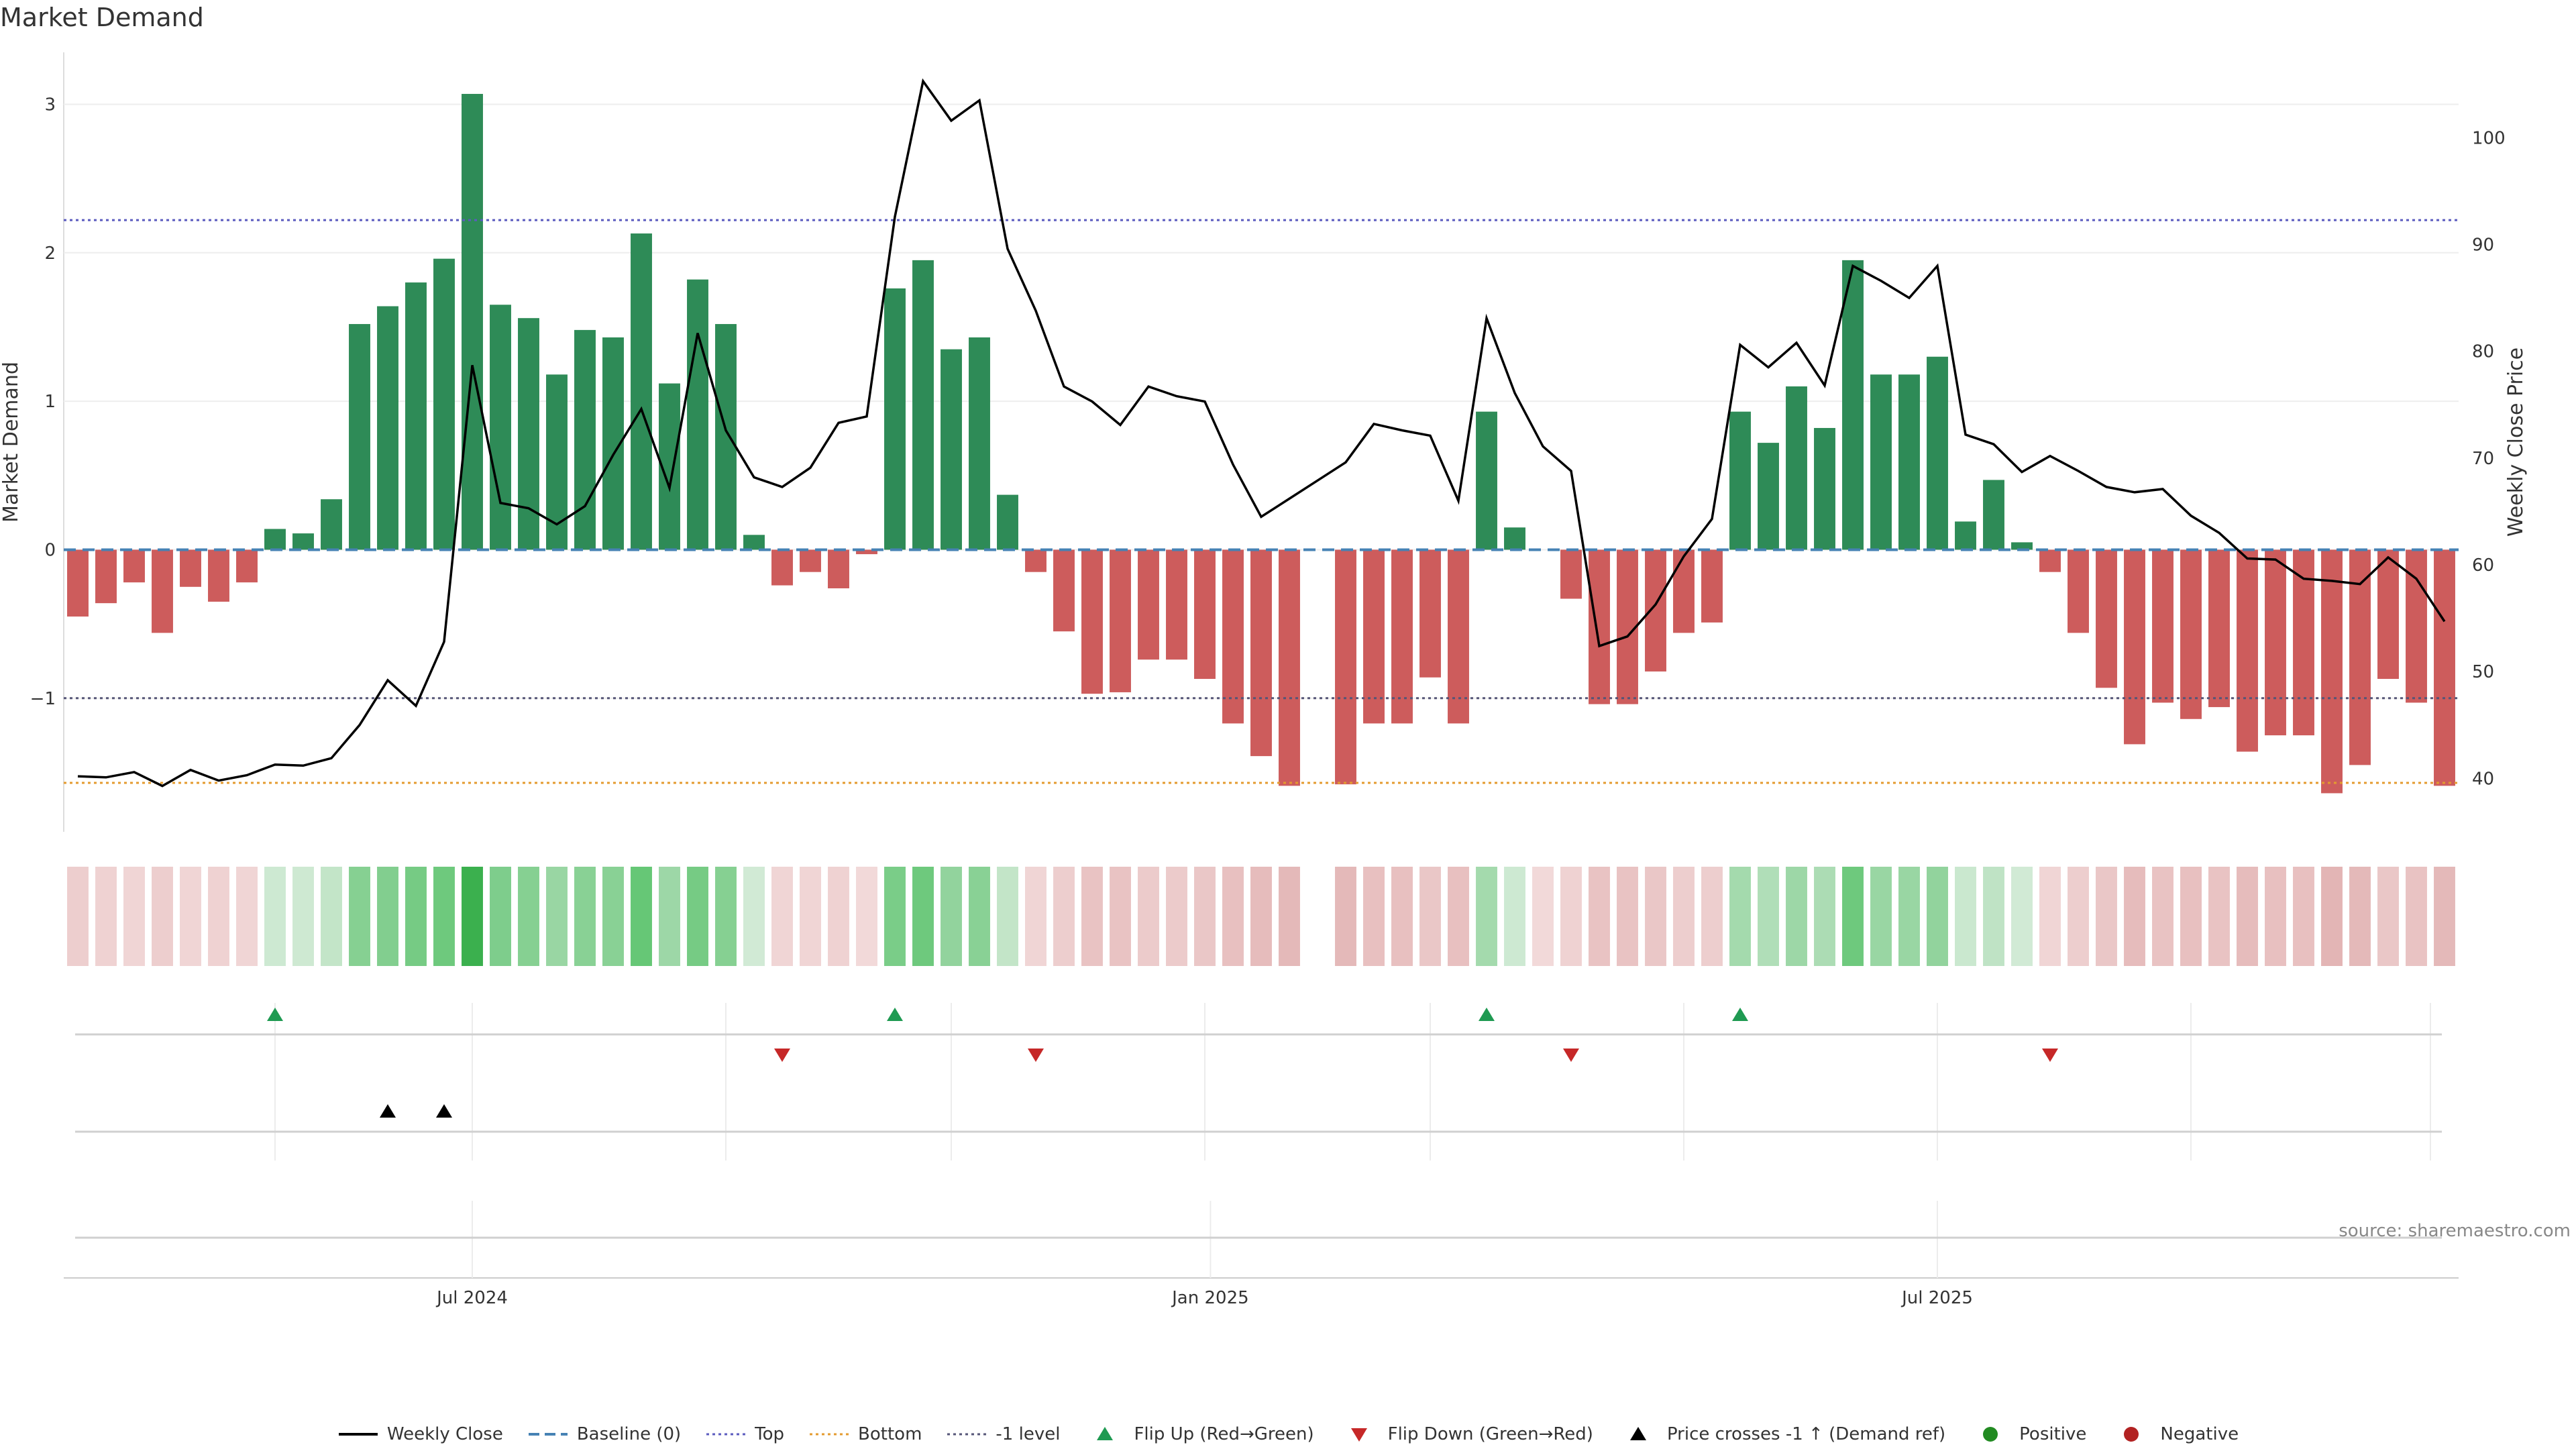  What do you see at coordinates (1224, 1434) in the screenshot?
I see `legend-label: Flip Up (Red→Green)` at bounding box center [1224, 1434].